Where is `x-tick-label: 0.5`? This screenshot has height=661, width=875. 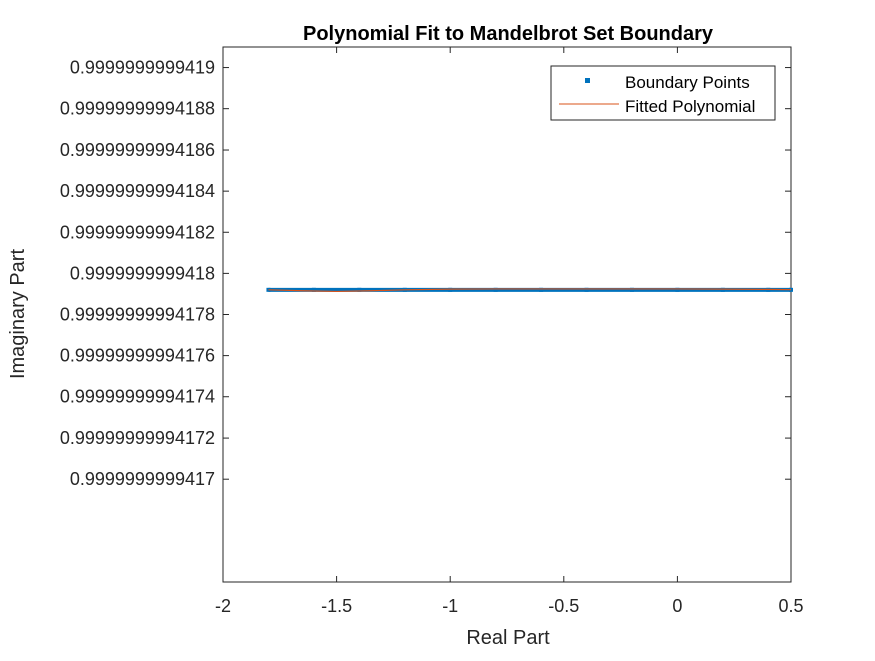 x-tick-label: 0.5 is located at coordinates (790, 606).